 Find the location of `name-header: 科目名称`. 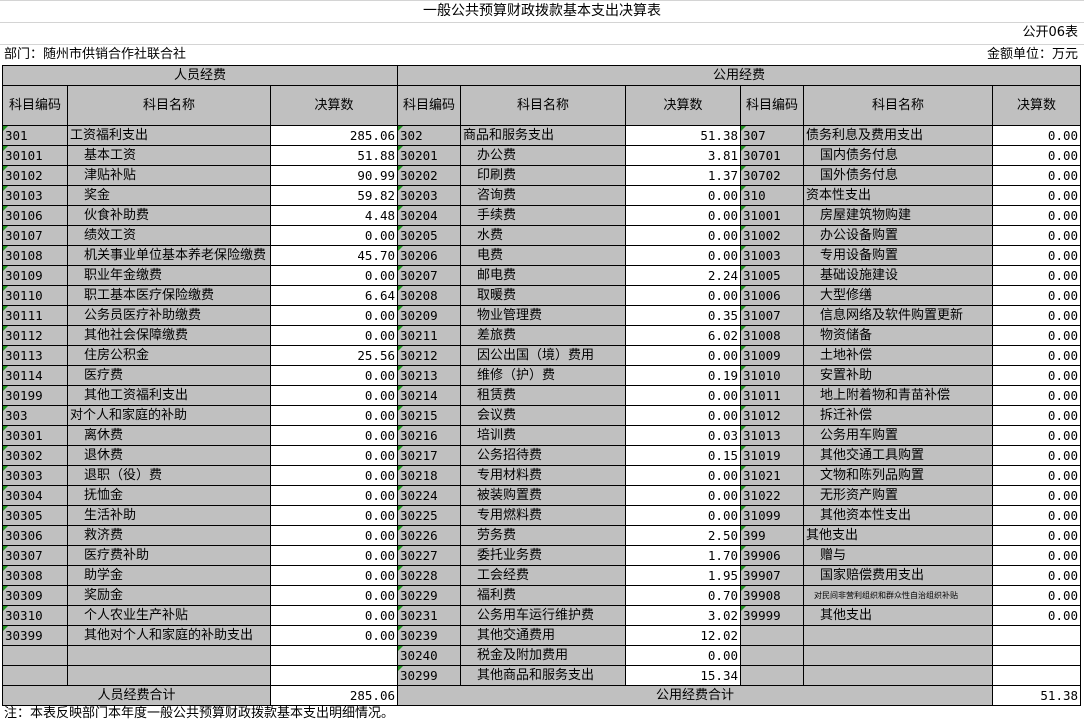

name-header: 科目名称 is located at coordinates (169, 105).